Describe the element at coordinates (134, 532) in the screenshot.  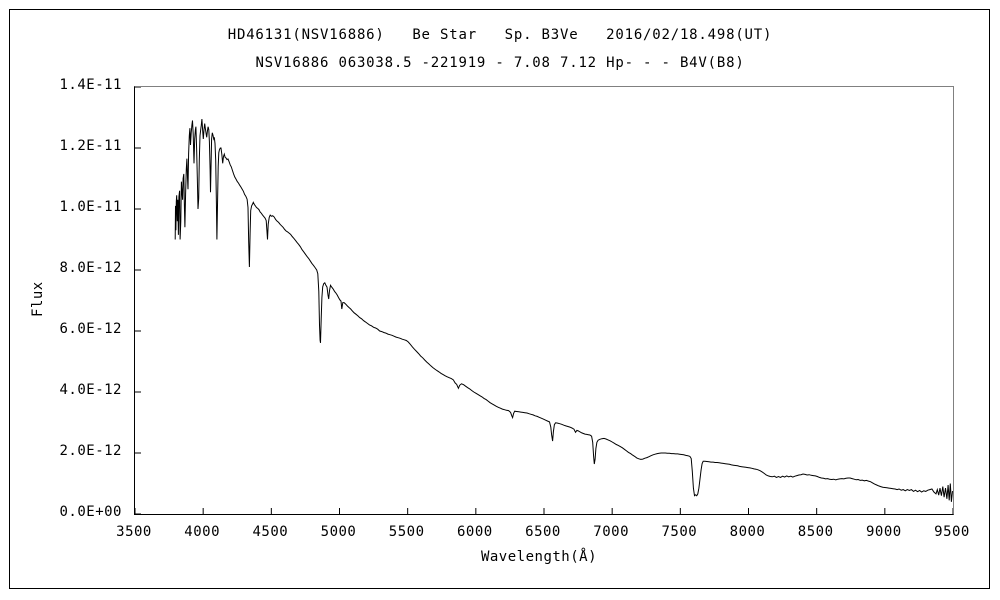
I see `x-tick-label: 3500` at that location.